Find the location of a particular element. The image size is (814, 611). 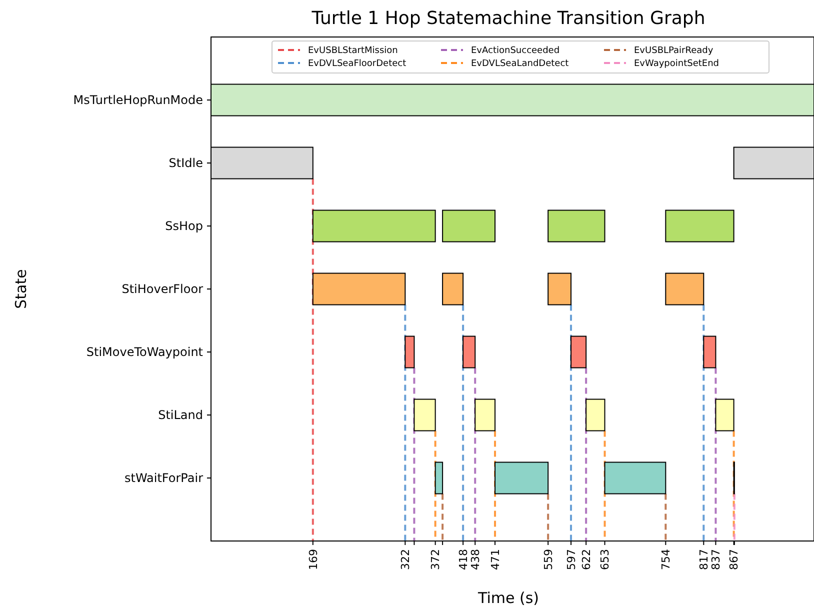

x-tick-label: 438 is located at coordinates (475, 559).